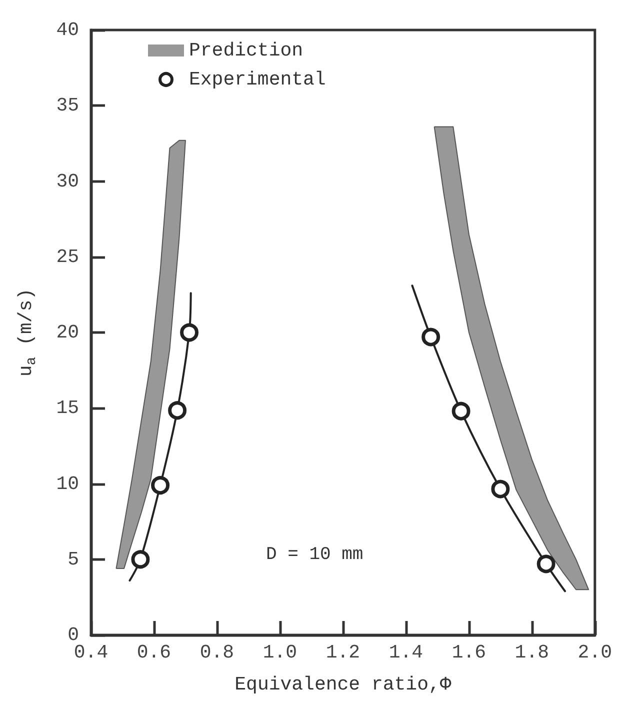 This screenshot has height=710, width=623. What do you see at coordinates (280, 653) in the screenshot?
I see `x-tick-label: 1.0` at bounding box center [280, 653].